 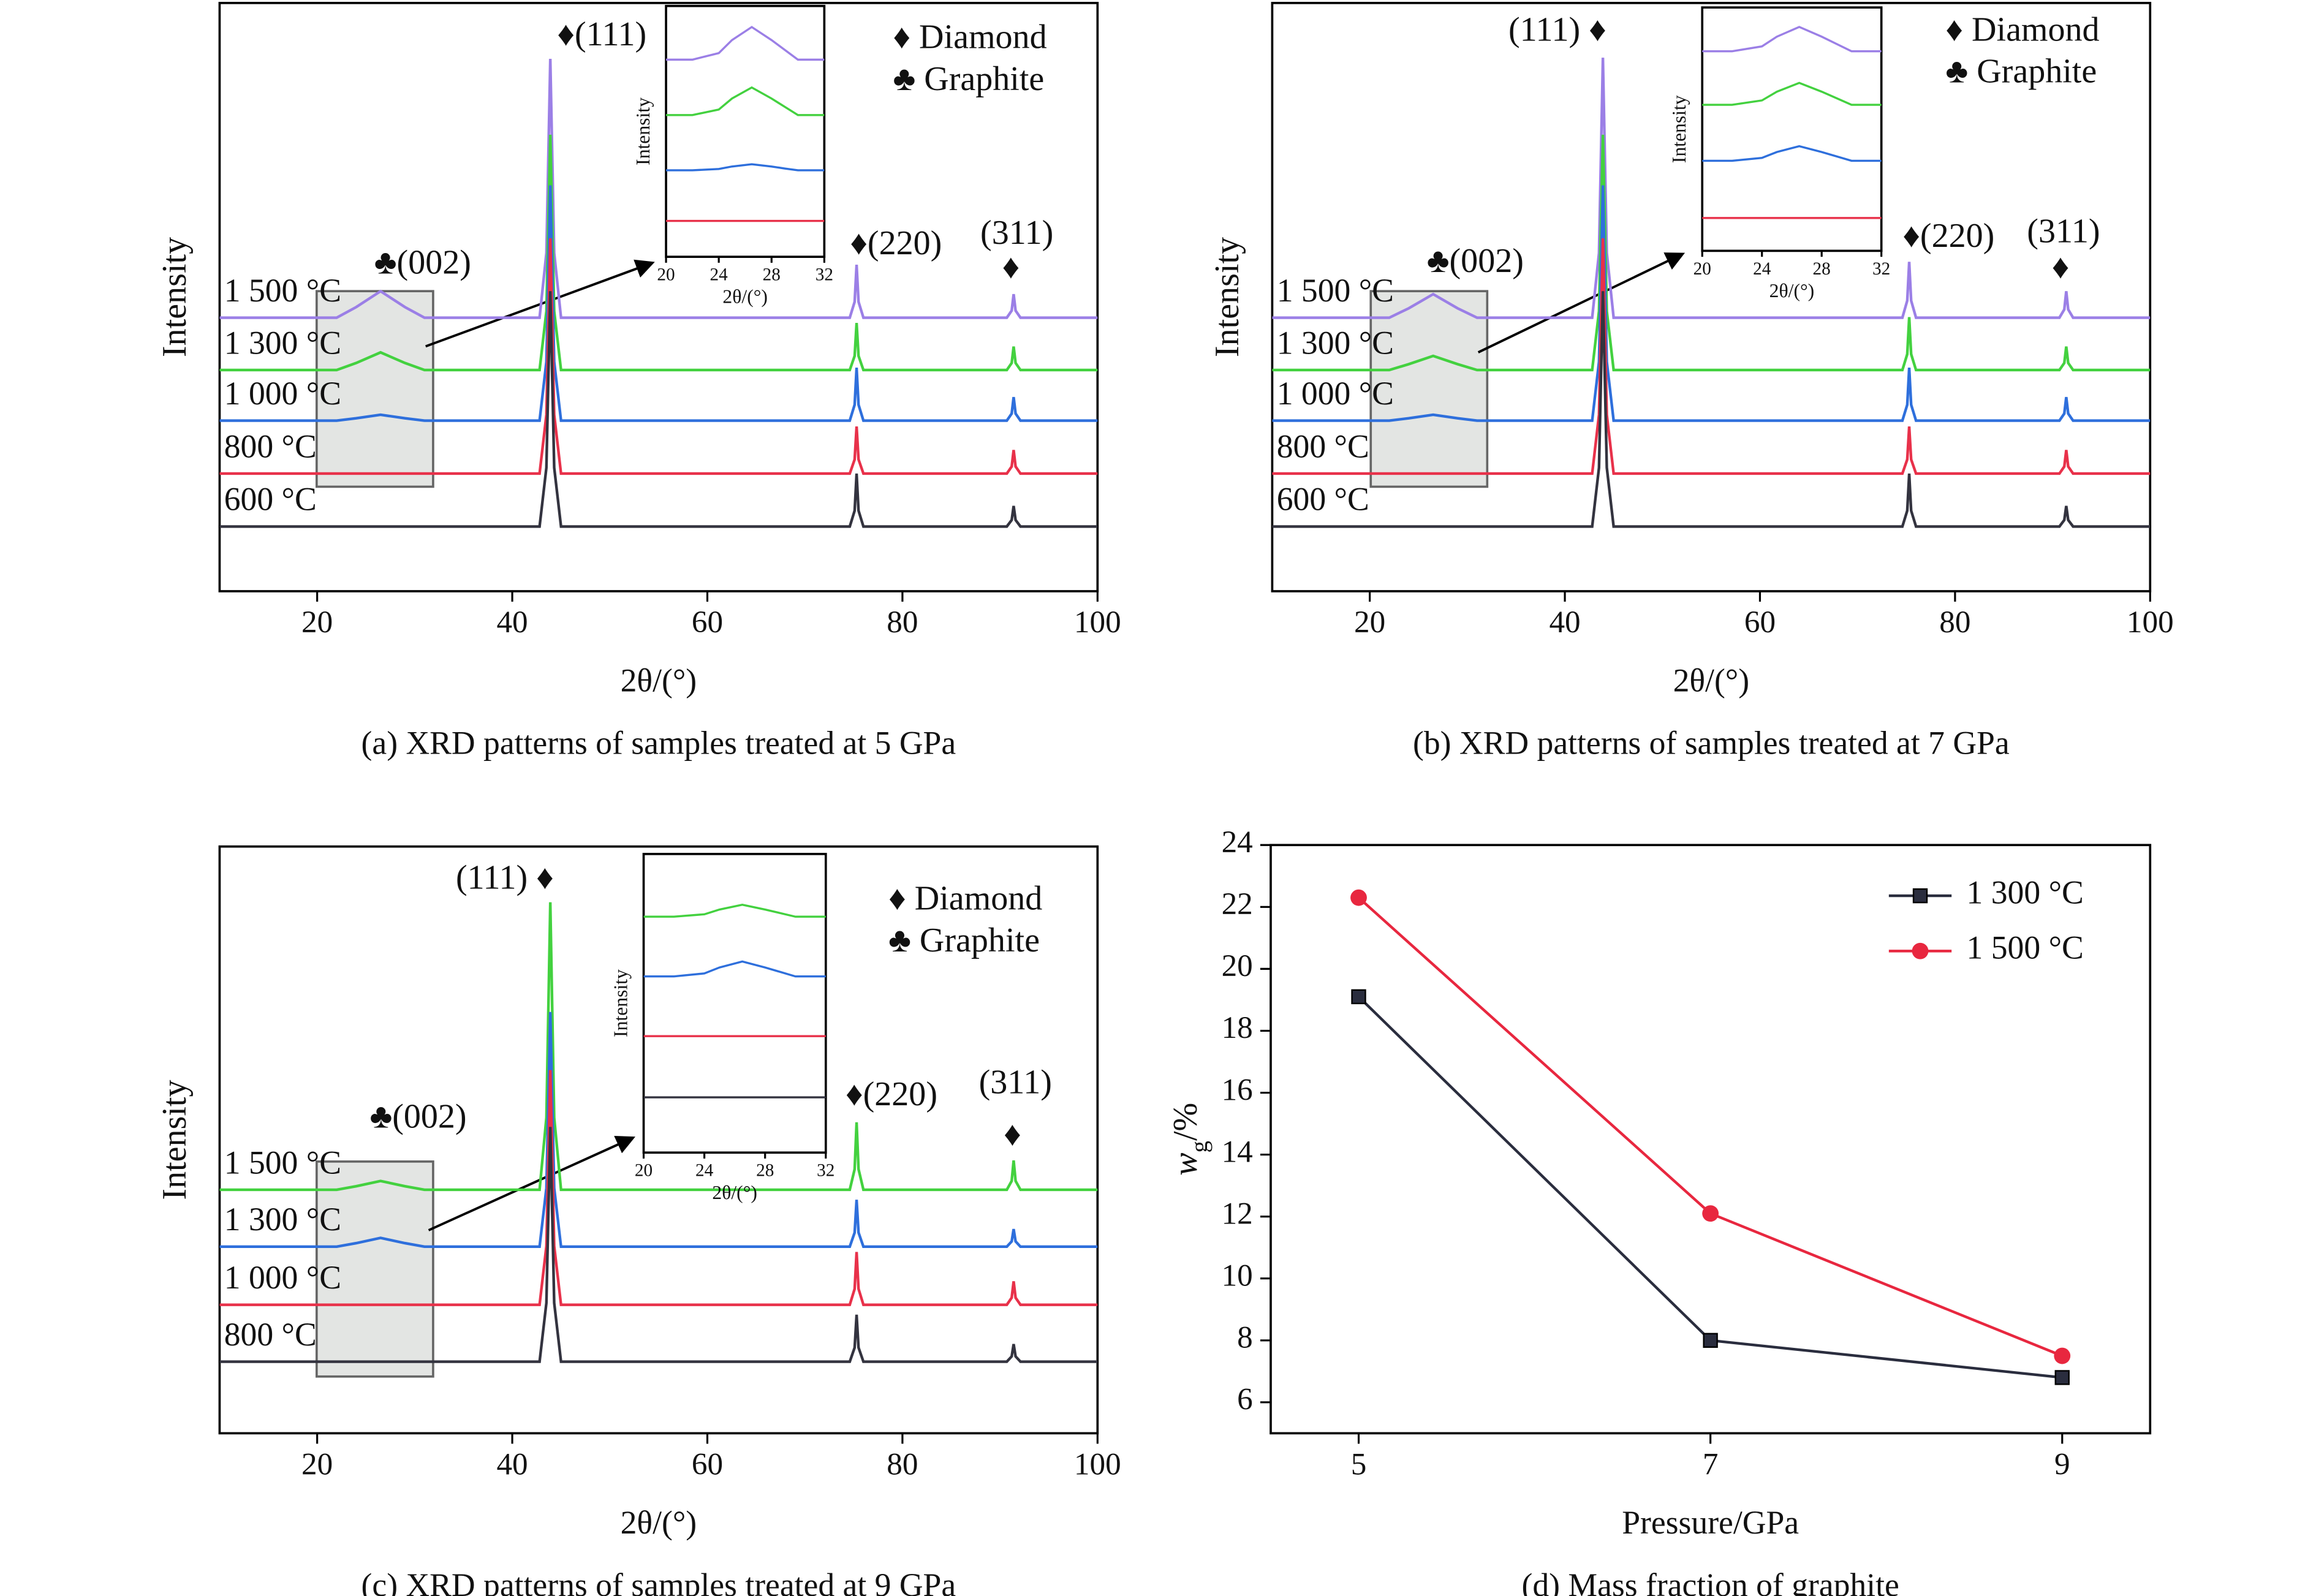 I want to click on series-label: 800 °C, so click(x=270, y=446).